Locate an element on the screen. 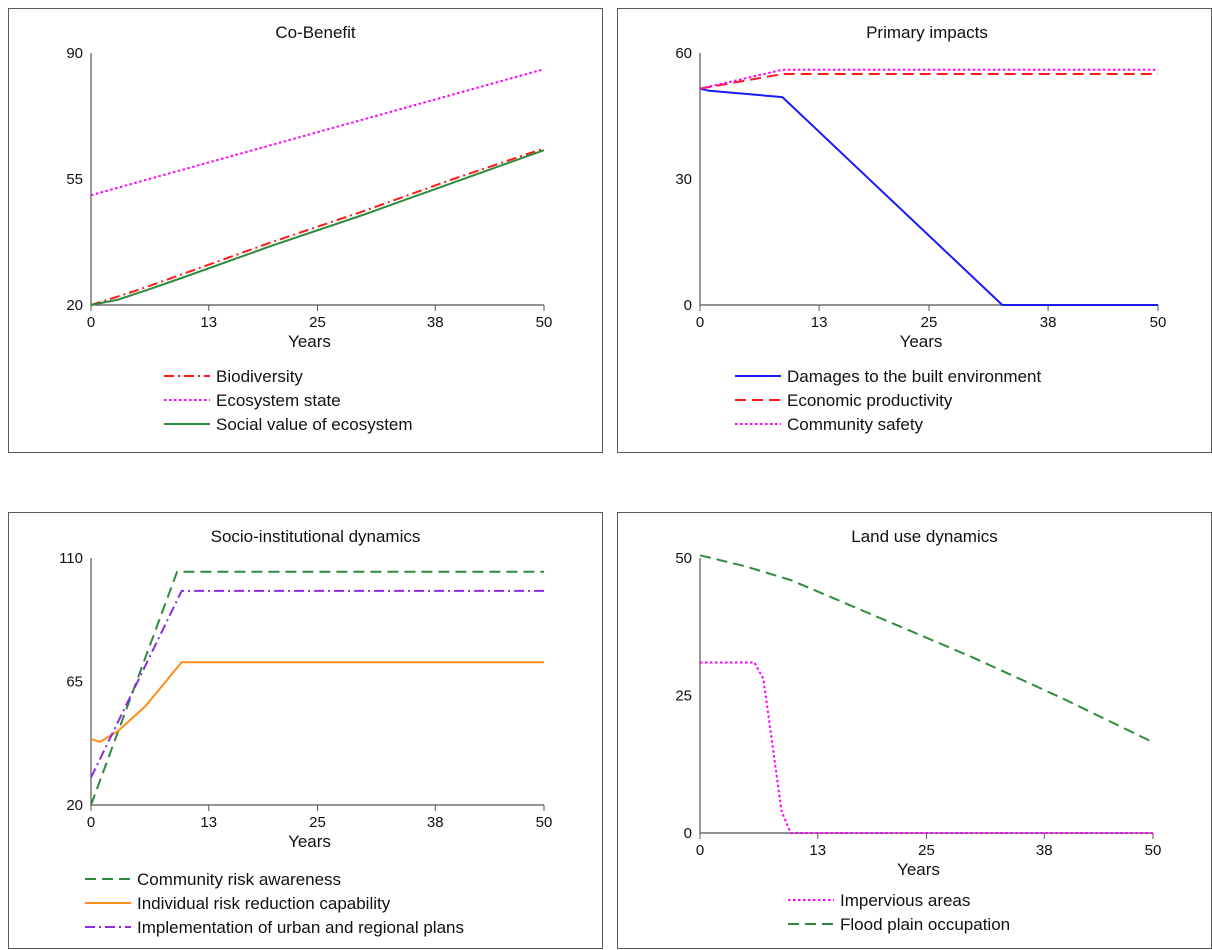 Image resolution: width=1212 pixels, height=950 pixels. series-line-damages-to-the-built-environment is located at coordinates (928, 196).